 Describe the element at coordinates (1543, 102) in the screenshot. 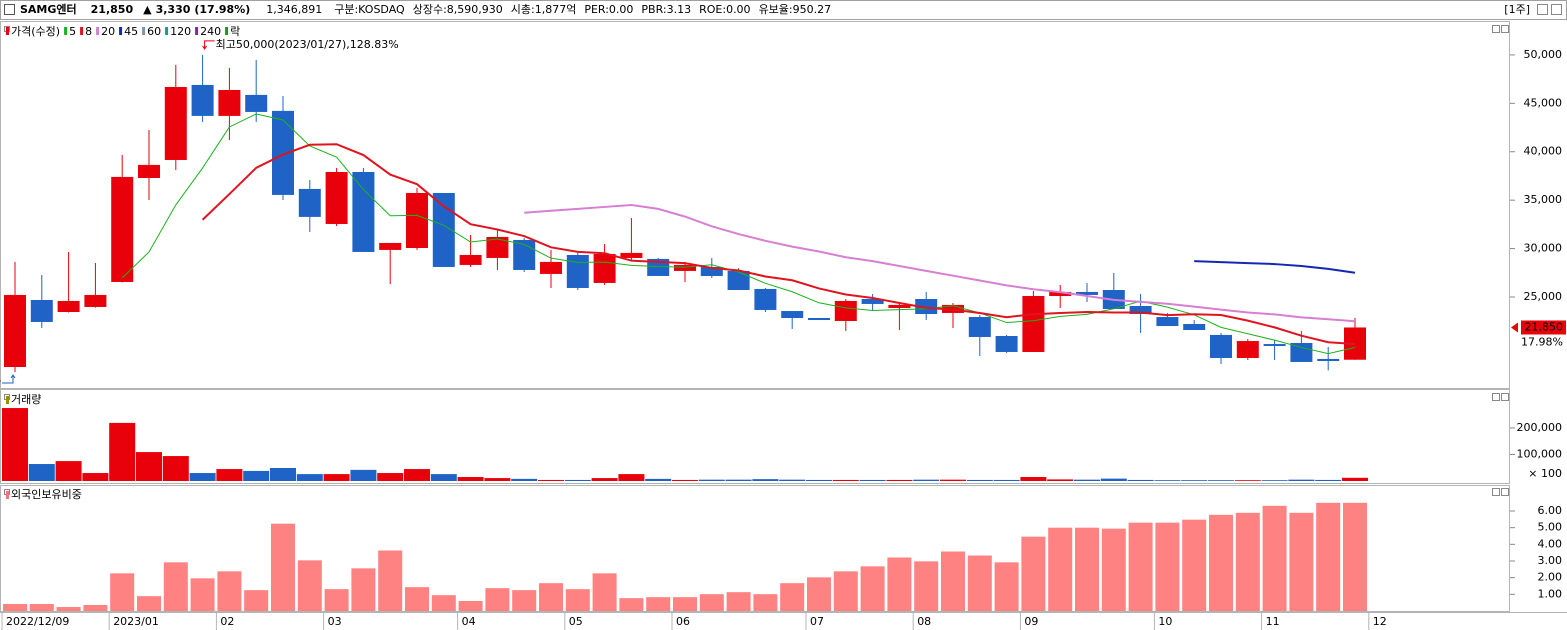

I see `y-tick-label: 45,000` at that location.